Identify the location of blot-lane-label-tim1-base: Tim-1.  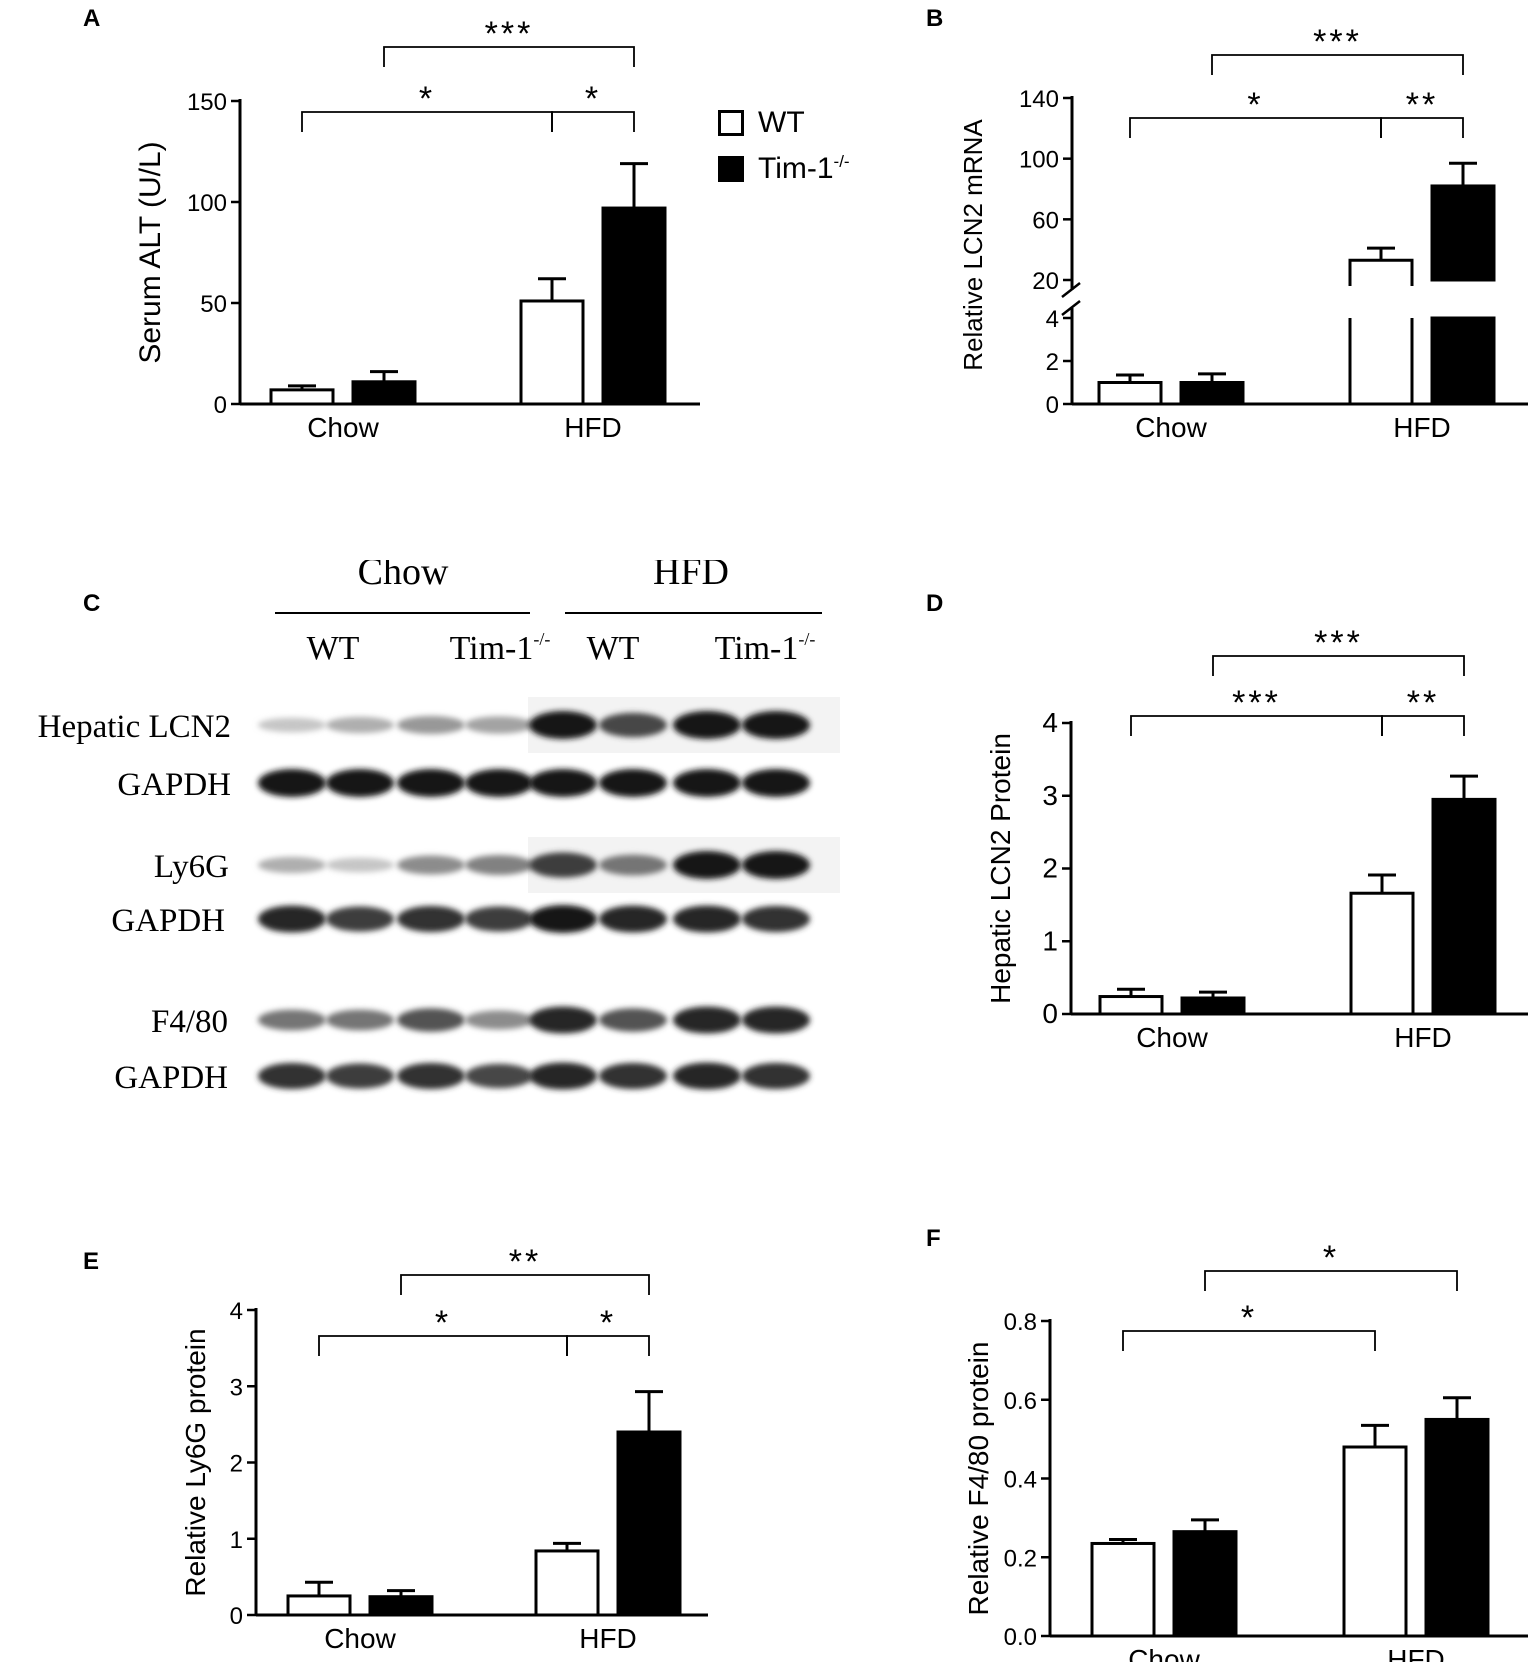
(492, 648).